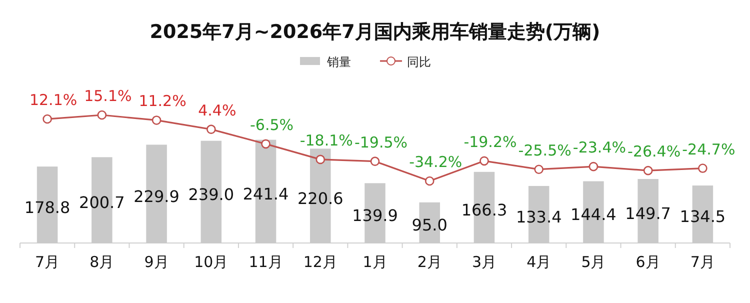  What do you see at coordinates (102, 262) in the screenshot?
I see `x-tick-label: 8月` at bounding box center [102, 262].